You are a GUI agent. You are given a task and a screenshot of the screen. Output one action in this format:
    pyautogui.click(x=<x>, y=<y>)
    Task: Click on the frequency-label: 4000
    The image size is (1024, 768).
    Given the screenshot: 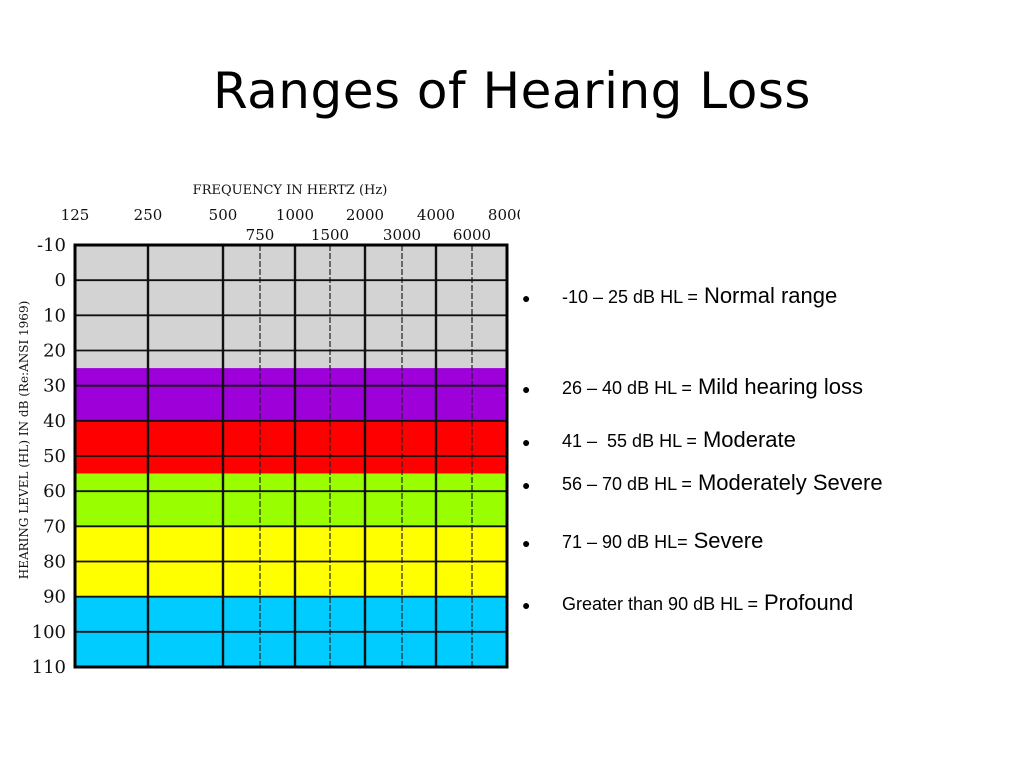 What is the action you would take?
    pyautogui.click(x=436, y=215)
    